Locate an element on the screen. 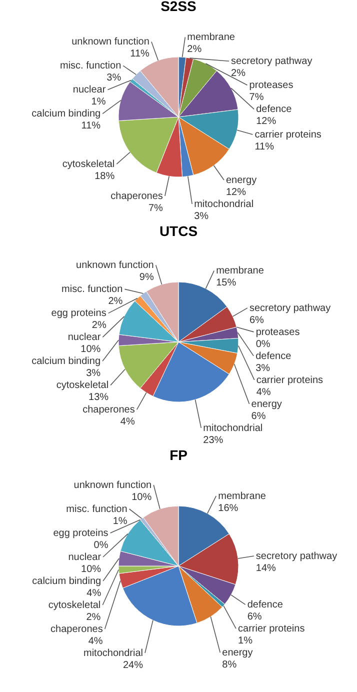  data-label: 18% is located at coordinates (104, 176).